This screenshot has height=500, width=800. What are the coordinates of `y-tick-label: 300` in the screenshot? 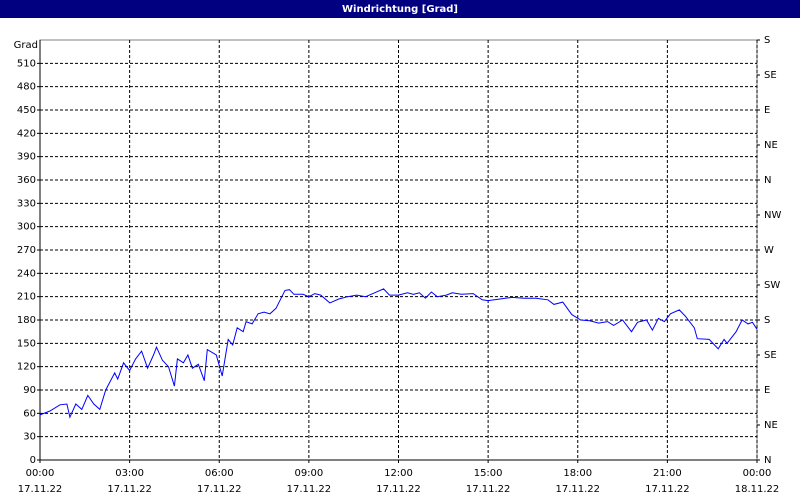 It's located at (26, 227).